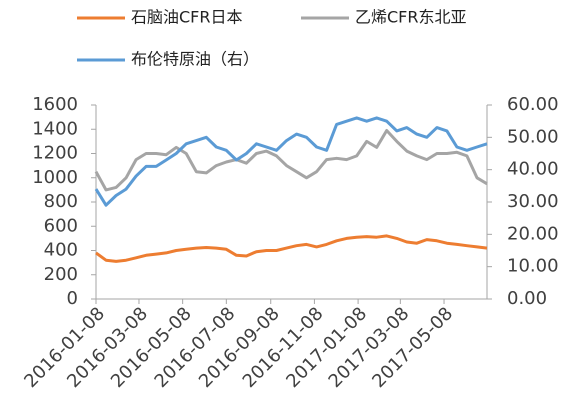 The height and width of the screenshot is (418, 571). Describe the element at coordinates (72, 298) in the screenshot. I see `y-tick-label: 0` at that location.